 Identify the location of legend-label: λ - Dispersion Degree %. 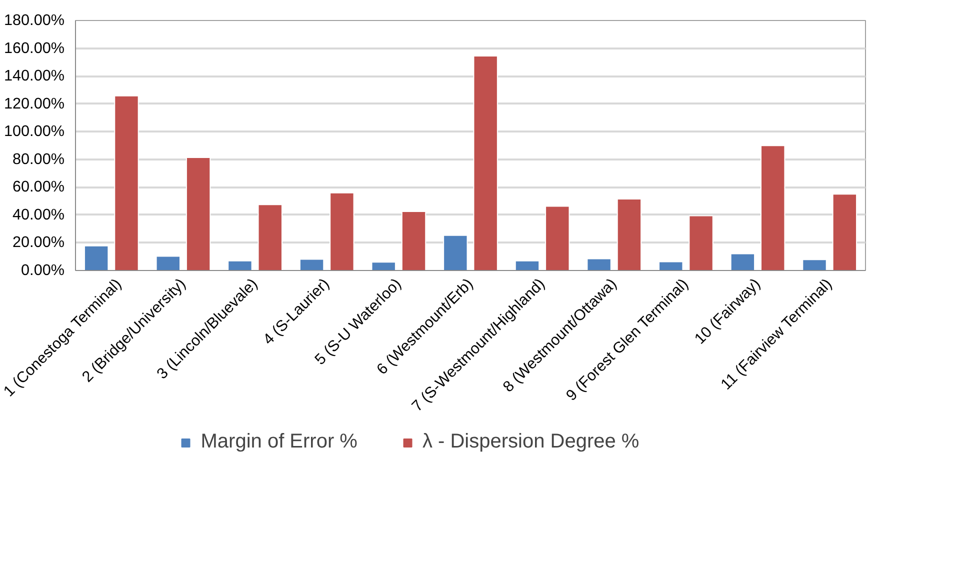
(531, 442).